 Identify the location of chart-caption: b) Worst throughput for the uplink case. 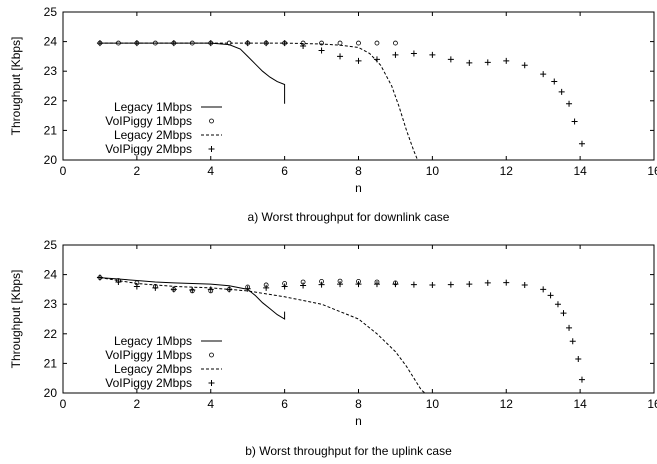
(348, 451).